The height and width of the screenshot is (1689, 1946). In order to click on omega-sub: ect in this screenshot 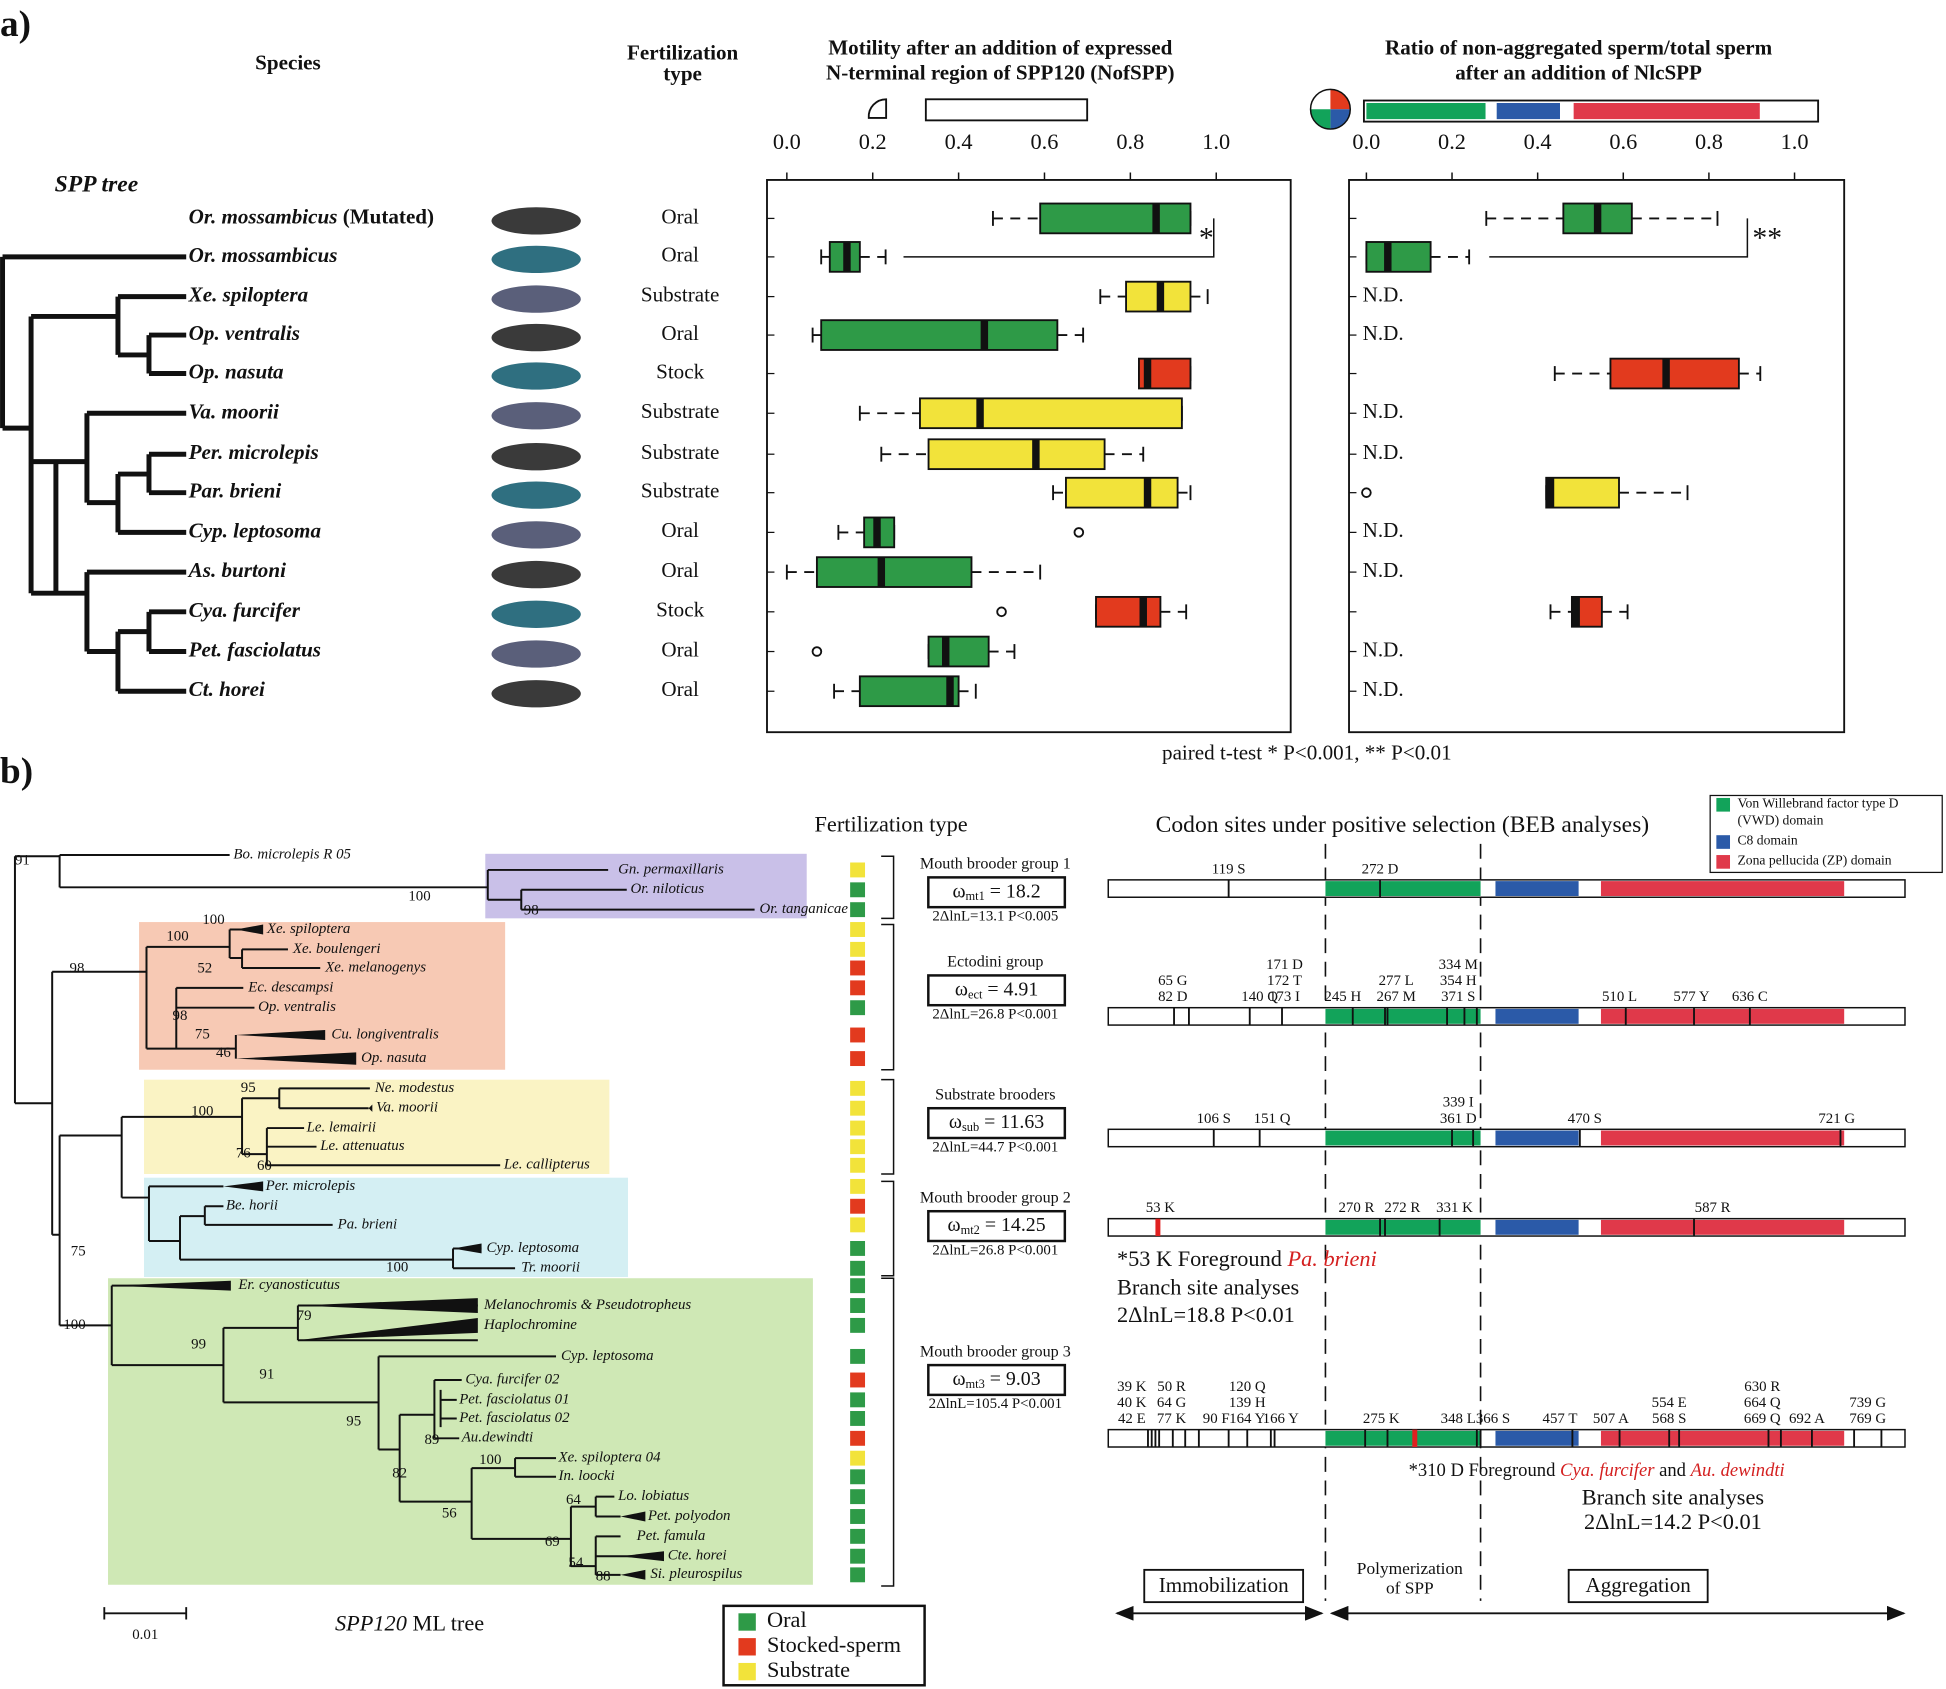, I will do `click(975, 994)`.